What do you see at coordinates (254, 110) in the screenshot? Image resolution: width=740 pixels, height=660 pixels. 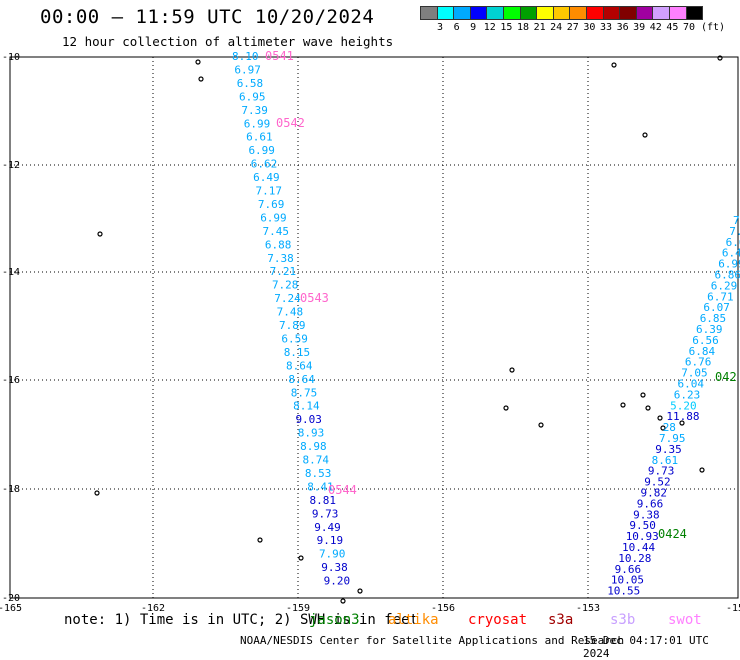 I see `wave-height-label: 7.39` at bounding box center [254, 110].